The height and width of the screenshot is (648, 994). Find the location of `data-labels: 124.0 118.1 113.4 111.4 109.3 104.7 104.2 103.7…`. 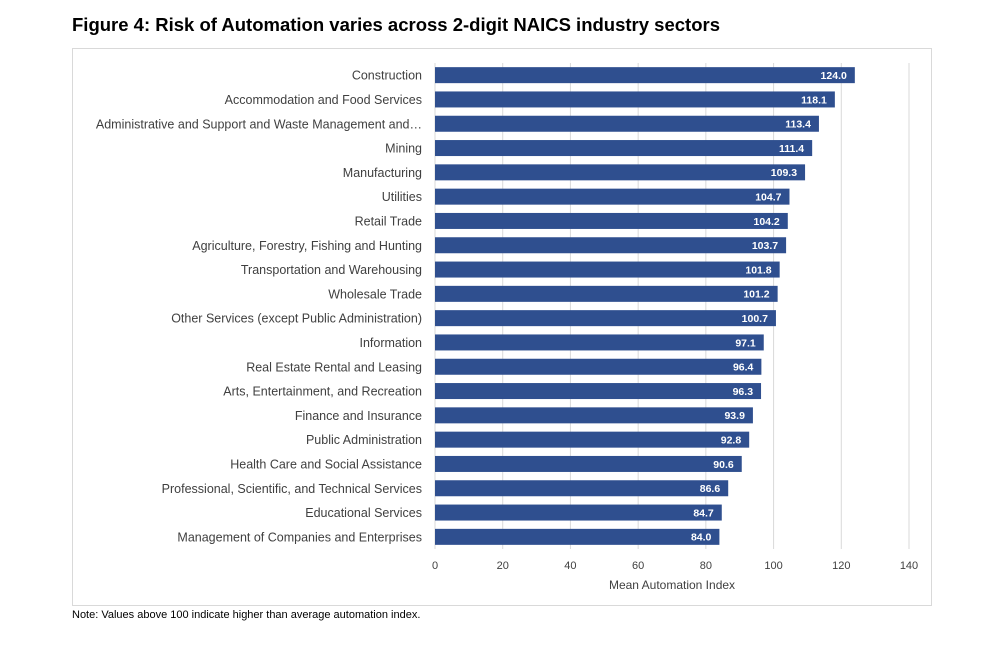

data-labels: 124.0 118.1 113.4 111.4 109.3 104.7 104.2 103.7… is located at coordinates (769, 307).